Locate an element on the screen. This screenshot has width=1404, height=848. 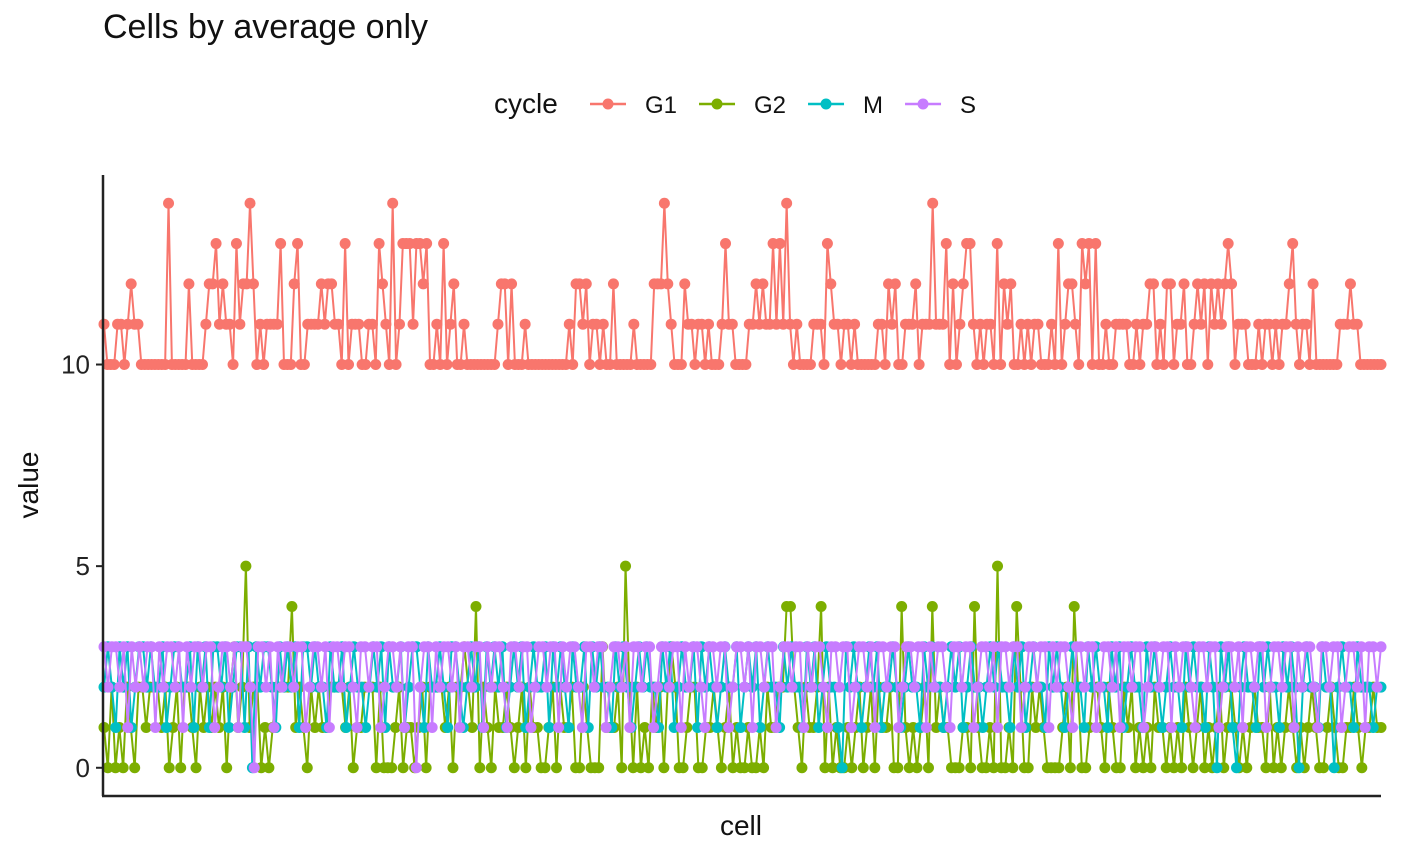
legend-item-m: M is located at coordinates (845, 105).